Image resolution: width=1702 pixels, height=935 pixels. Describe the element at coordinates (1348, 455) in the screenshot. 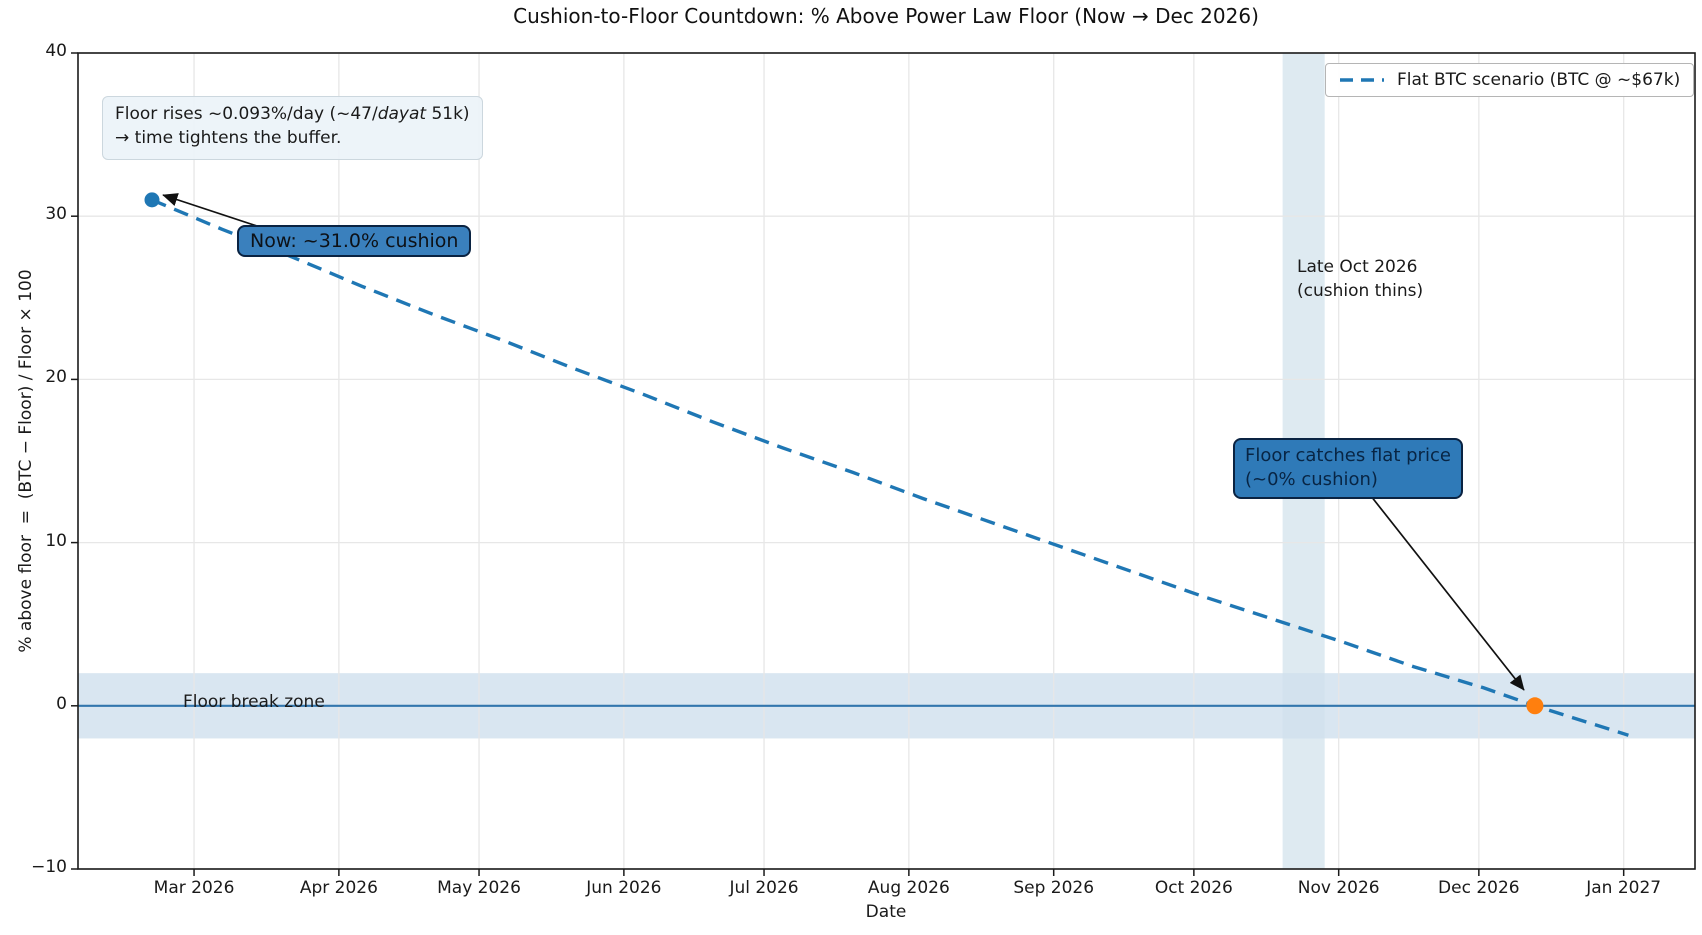

I see `floor-catch-line1: Floor catches flat price` at that location.